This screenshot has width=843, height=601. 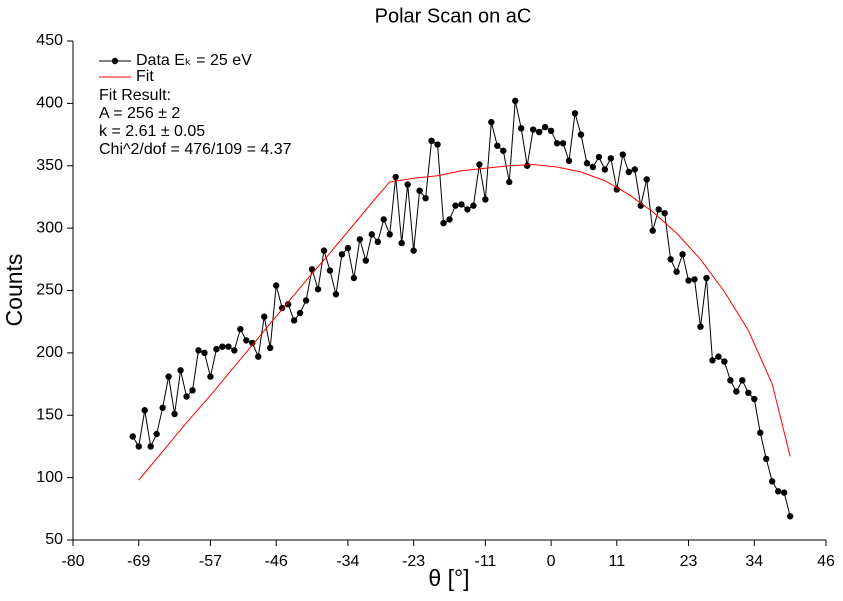 What do you see at coordinates (754, 561) in the screenshot?
I see `x-tick-label: 34` at bounding box center [754, 561].